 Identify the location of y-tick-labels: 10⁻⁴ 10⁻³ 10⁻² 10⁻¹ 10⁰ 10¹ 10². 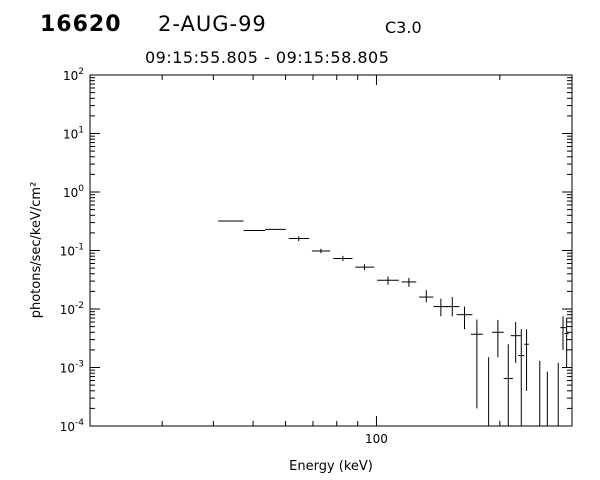
(72, 250).